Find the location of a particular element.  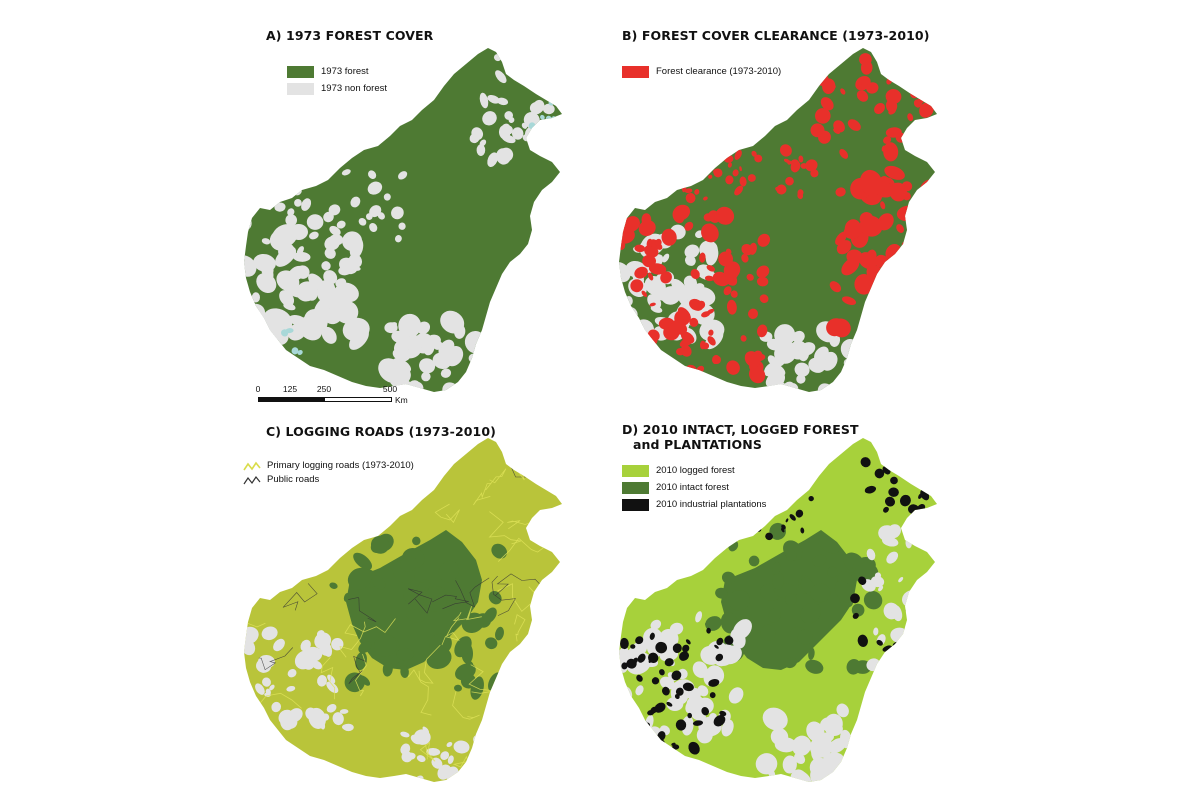

nonforest-northeast is located at coordinates (514, 111).